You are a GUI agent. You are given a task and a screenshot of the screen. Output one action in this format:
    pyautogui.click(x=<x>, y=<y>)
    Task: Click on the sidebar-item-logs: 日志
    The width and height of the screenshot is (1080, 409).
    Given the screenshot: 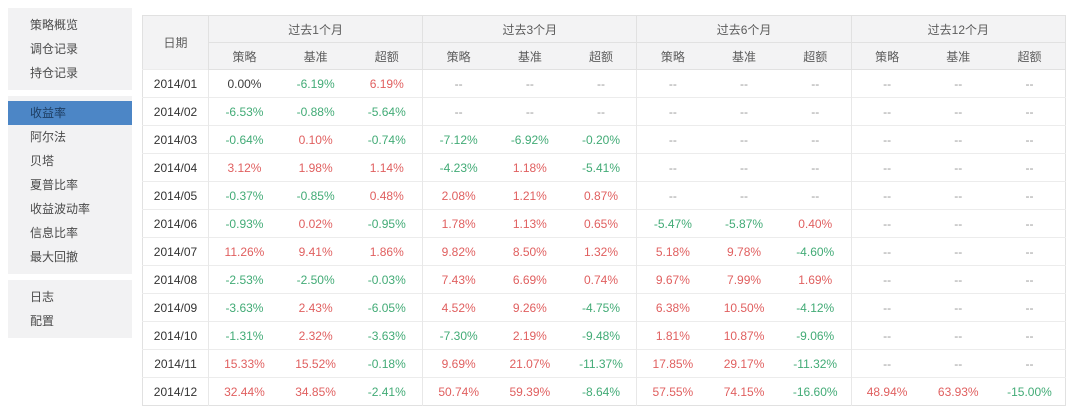 What is the action you would take?
    pyautogui.click(x=42, y=297)
    